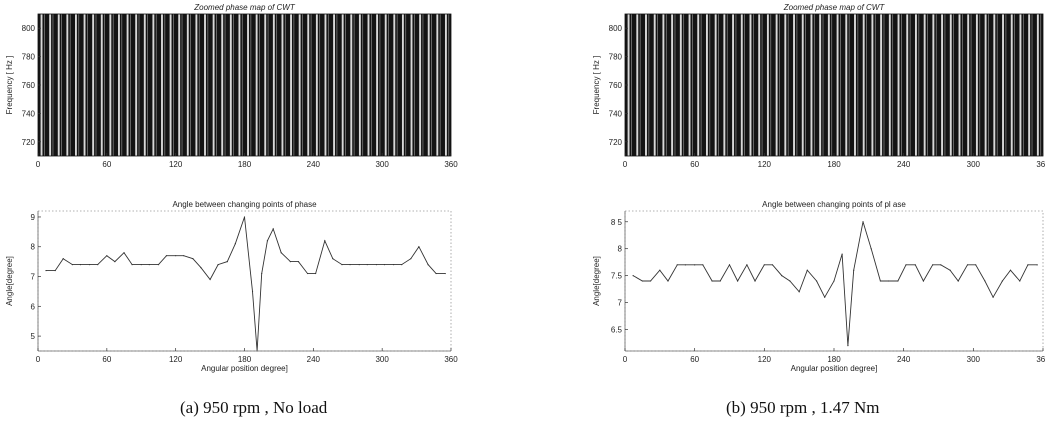 This screenshot has width=1045, height=430. What do you see at coordinates (1040, 164) in the screenshot?
I see `x-tick-label: 360` at bounding box center [1040, 164].